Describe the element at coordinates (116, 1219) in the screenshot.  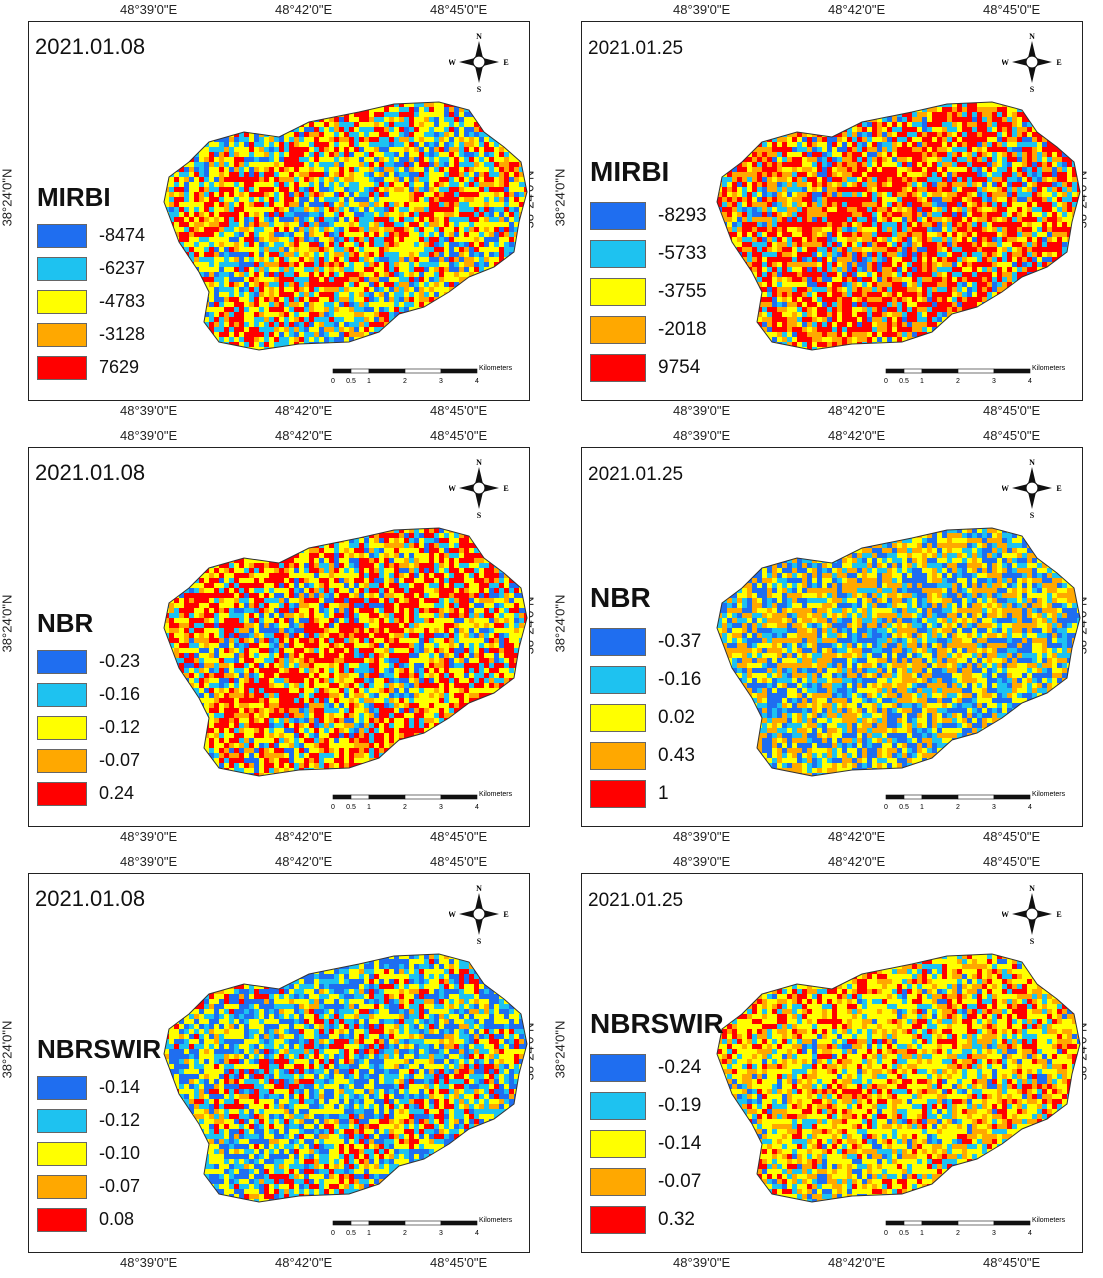
I see `legend-value: 0.08` at that location.